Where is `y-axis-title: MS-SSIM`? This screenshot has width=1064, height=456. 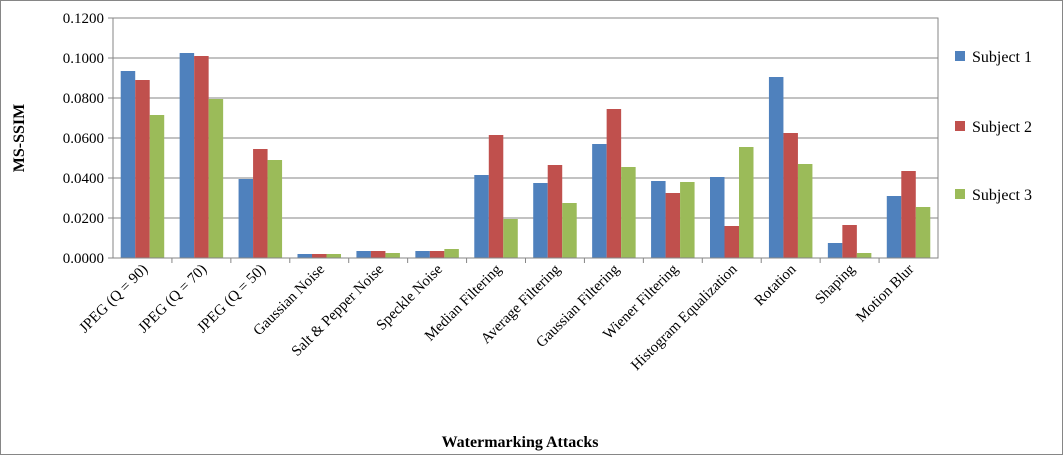 y-axis-title: MS-SSIM is located at coordinates (19, 138).